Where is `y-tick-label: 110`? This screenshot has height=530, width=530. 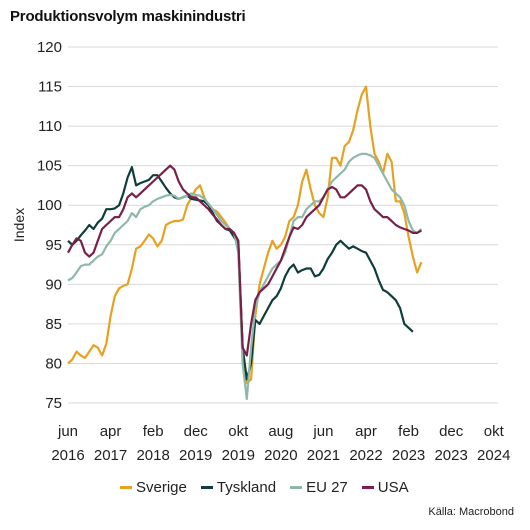
y-tick-label: 110 is located at coordinates (50, 126).